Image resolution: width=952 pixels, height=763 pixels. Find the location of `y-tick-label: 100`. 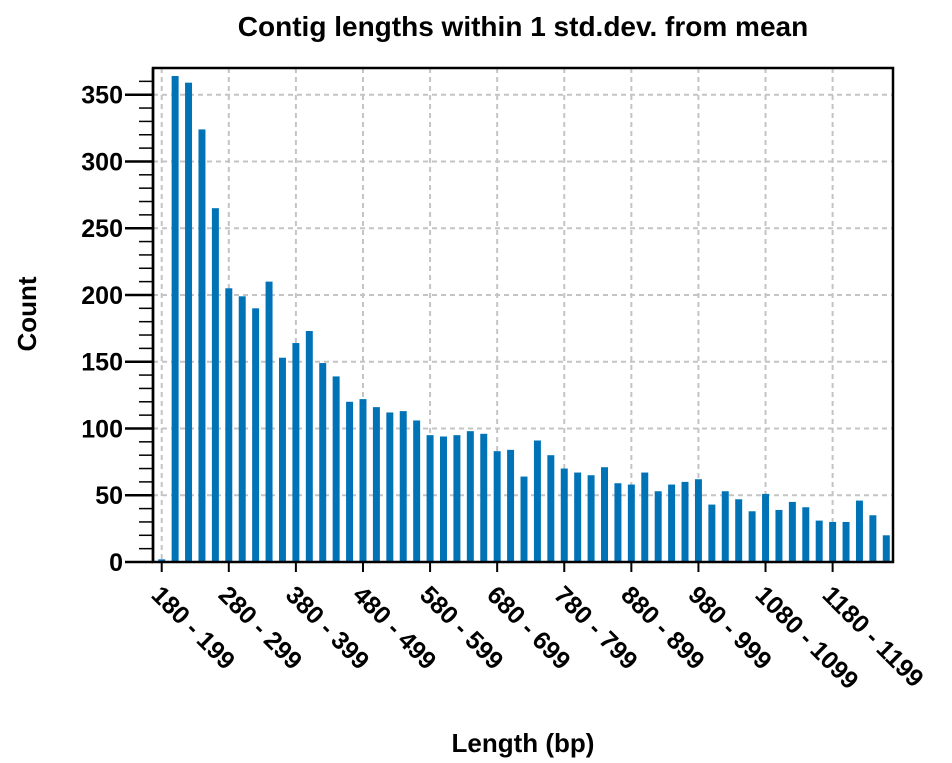

y-tick-label: 100 is located at coordinates (102, 429).